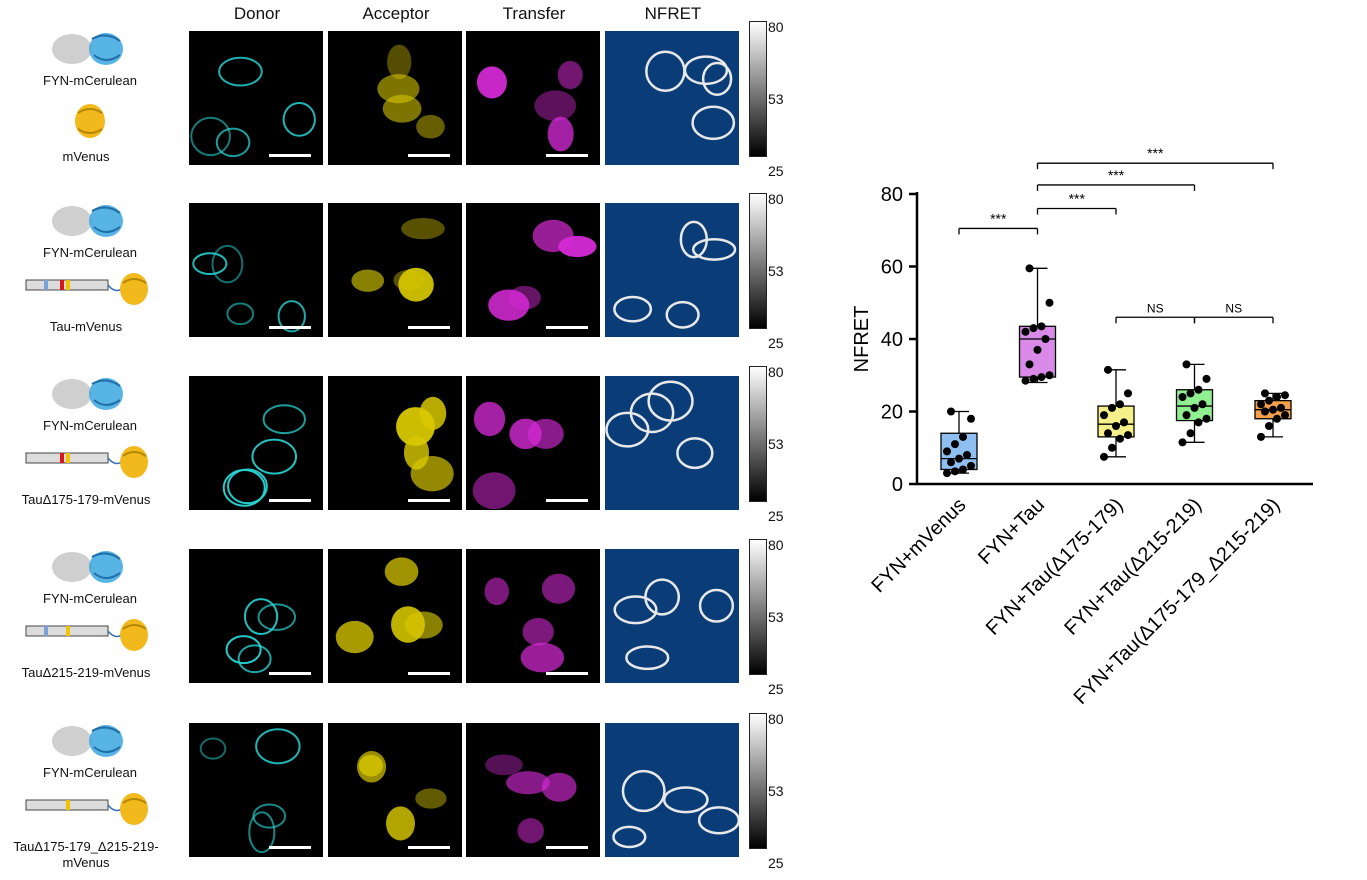 Image resolution: width=1367 pixels, height=880 pixels. I want to click on row-label-acceptor-construct: TauΔ175-179_Δ215-219- mVenus, so click(86, 854).